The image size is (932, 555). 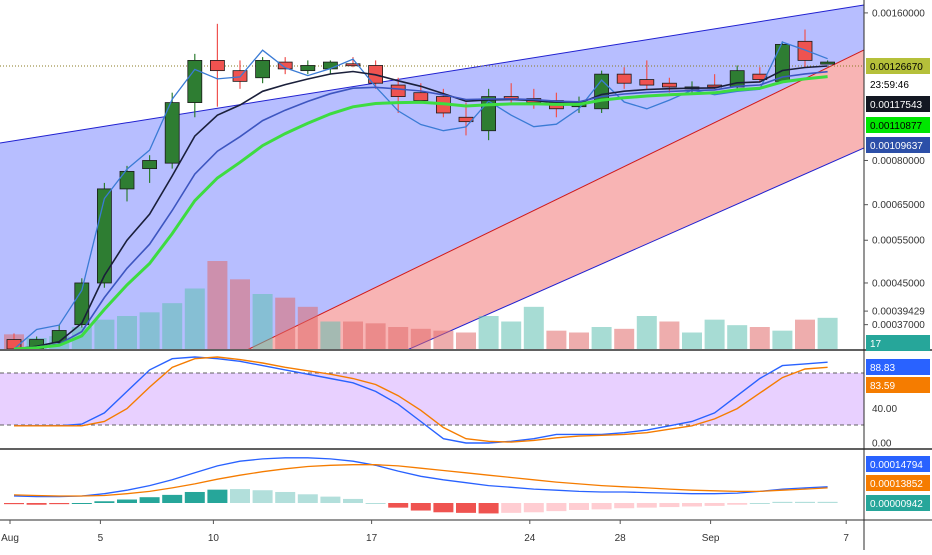 I want to click on countdown-tag-text: 23:59:46, so click(x=889, y=85).